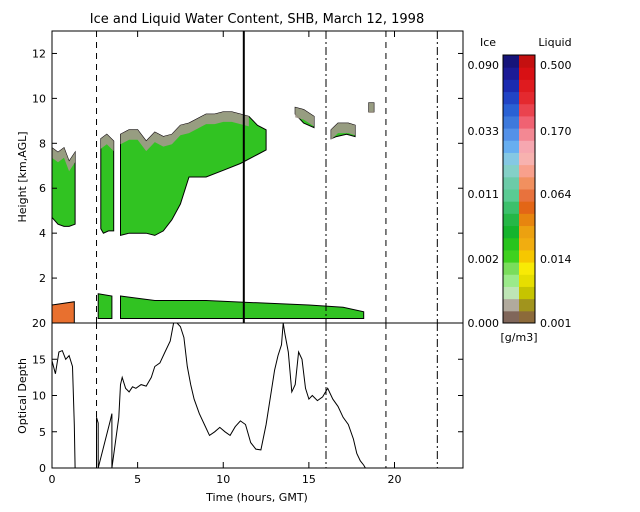 The width and height of the screenshot is (640, 512). Describe the element at coordinates (556, 194) in the screenshot. I see `colorbar-liquid-label: 0.064` at that location.